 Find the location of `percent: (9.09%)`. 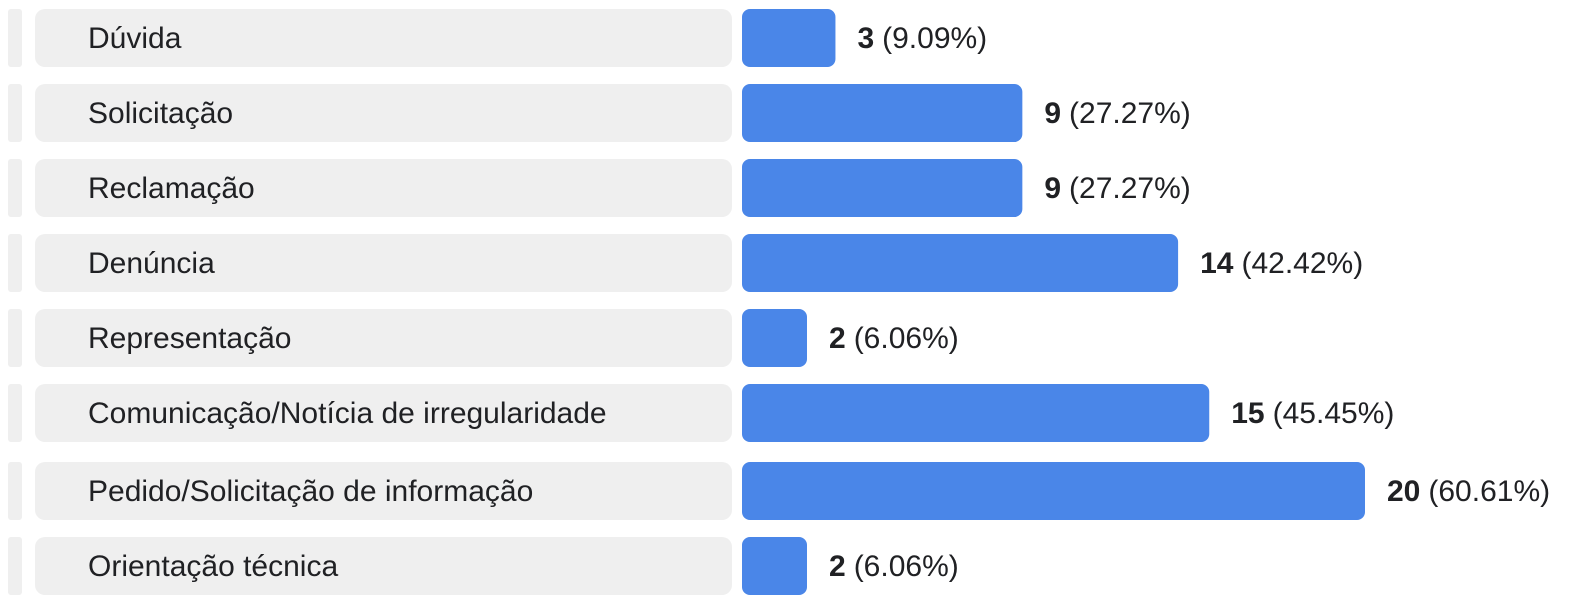

percent: (9.09%) is located at coordinates (934, 38).